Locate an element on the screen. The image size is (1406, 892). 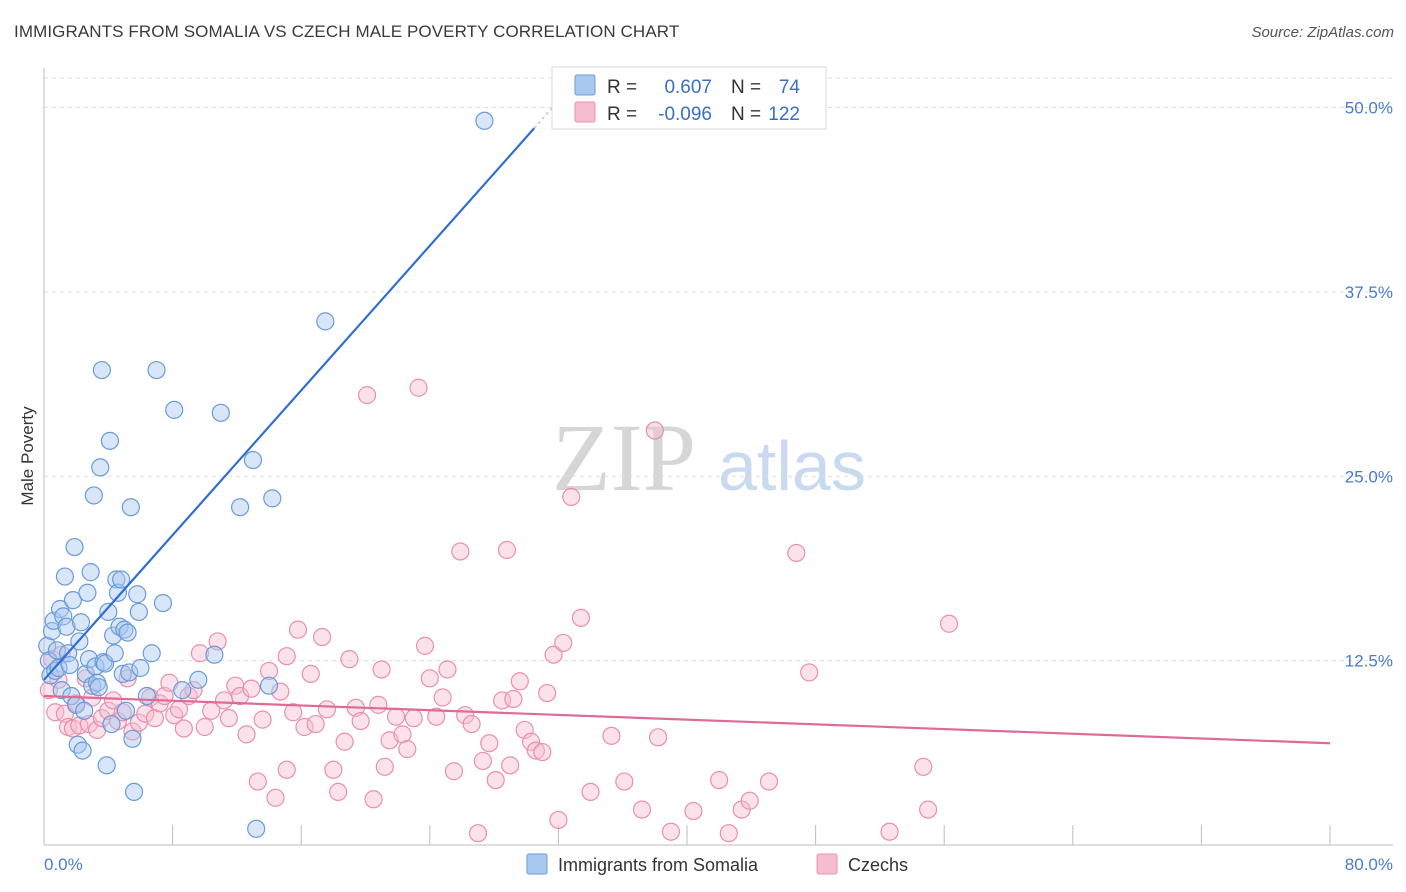
bottom-legend-label-czech: Czechs is located at coordinates (878, 865).